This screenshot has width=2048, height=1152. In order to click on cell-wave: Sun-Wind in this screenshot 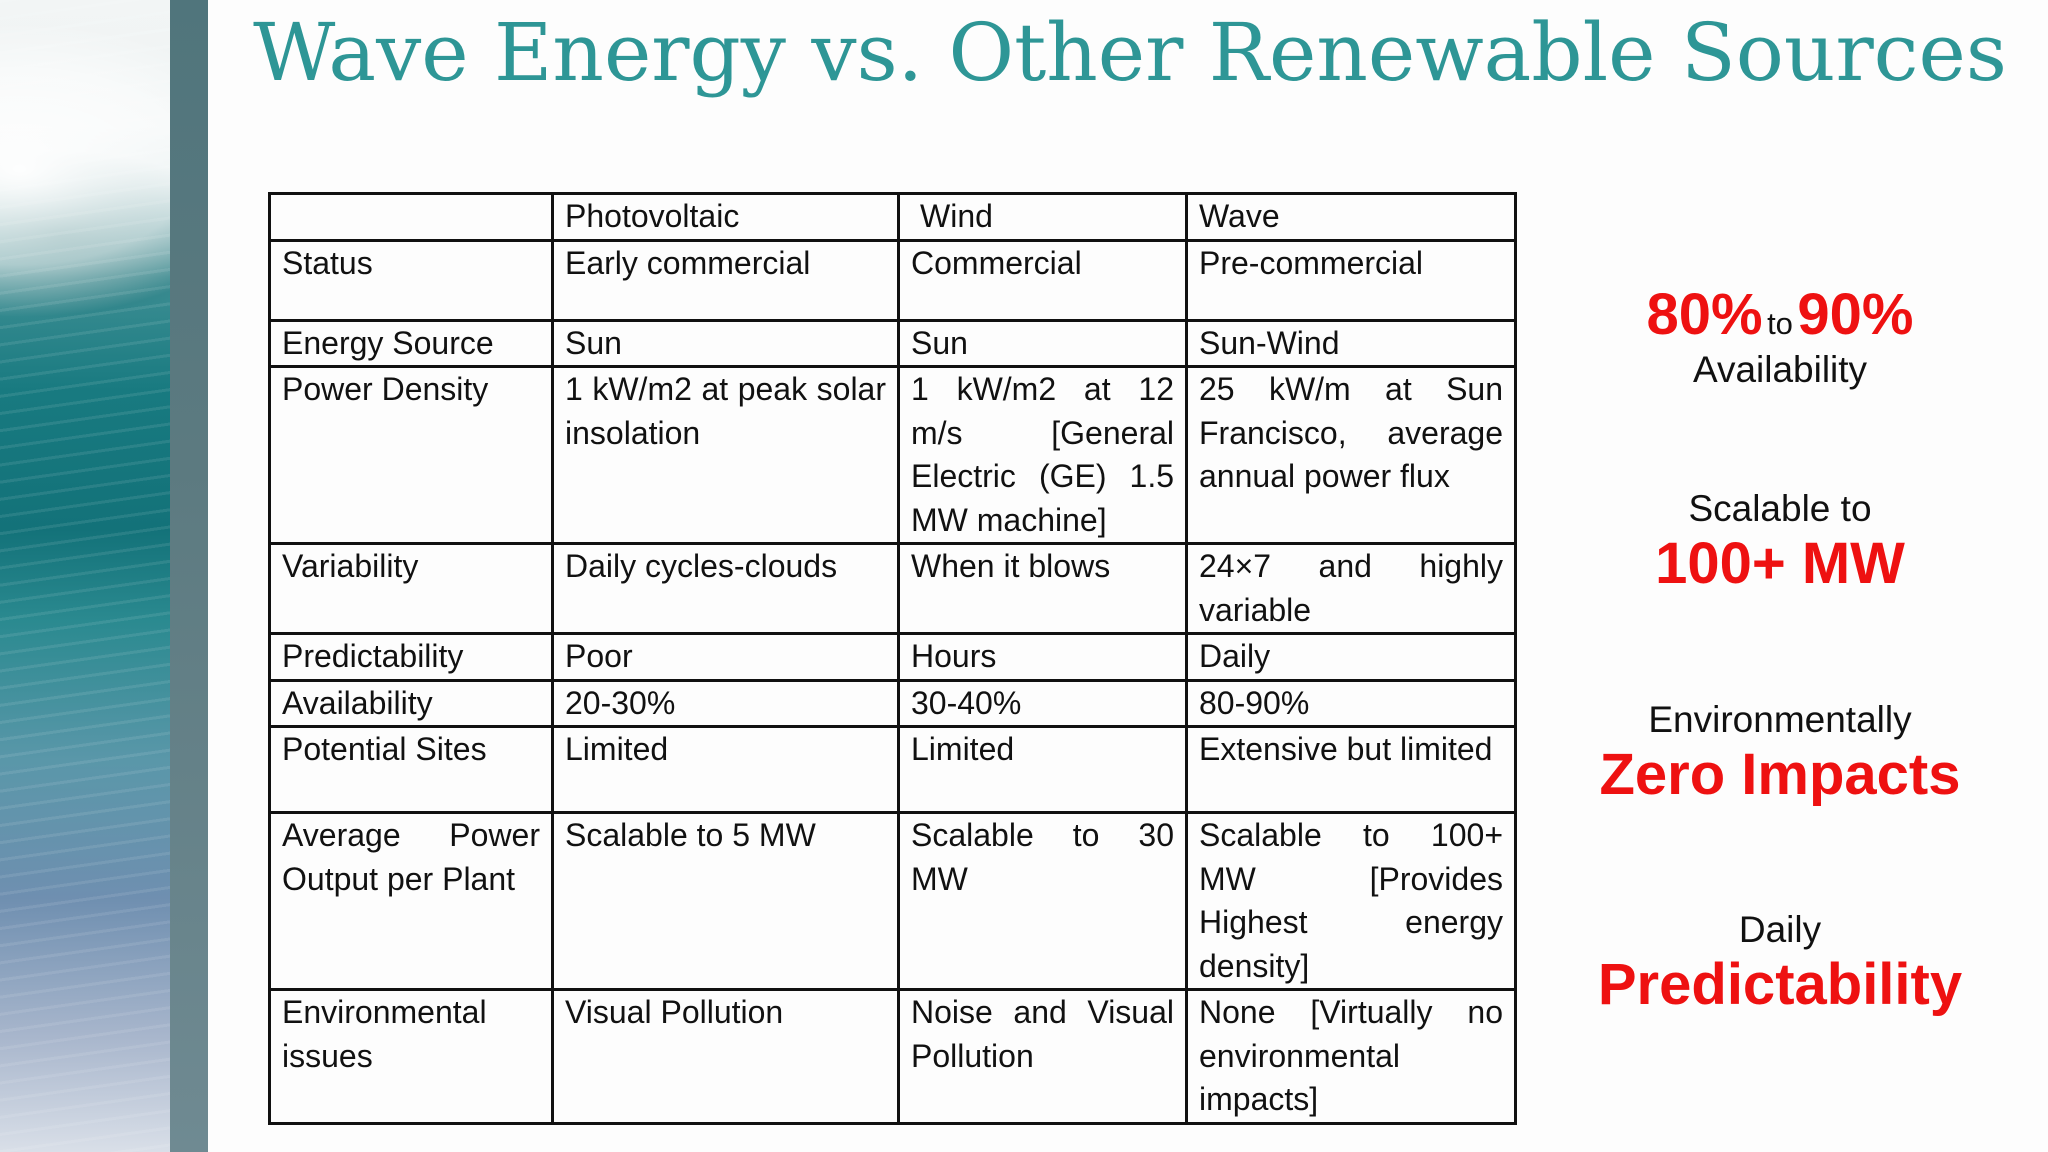, I will do `click(1351, 343)`.